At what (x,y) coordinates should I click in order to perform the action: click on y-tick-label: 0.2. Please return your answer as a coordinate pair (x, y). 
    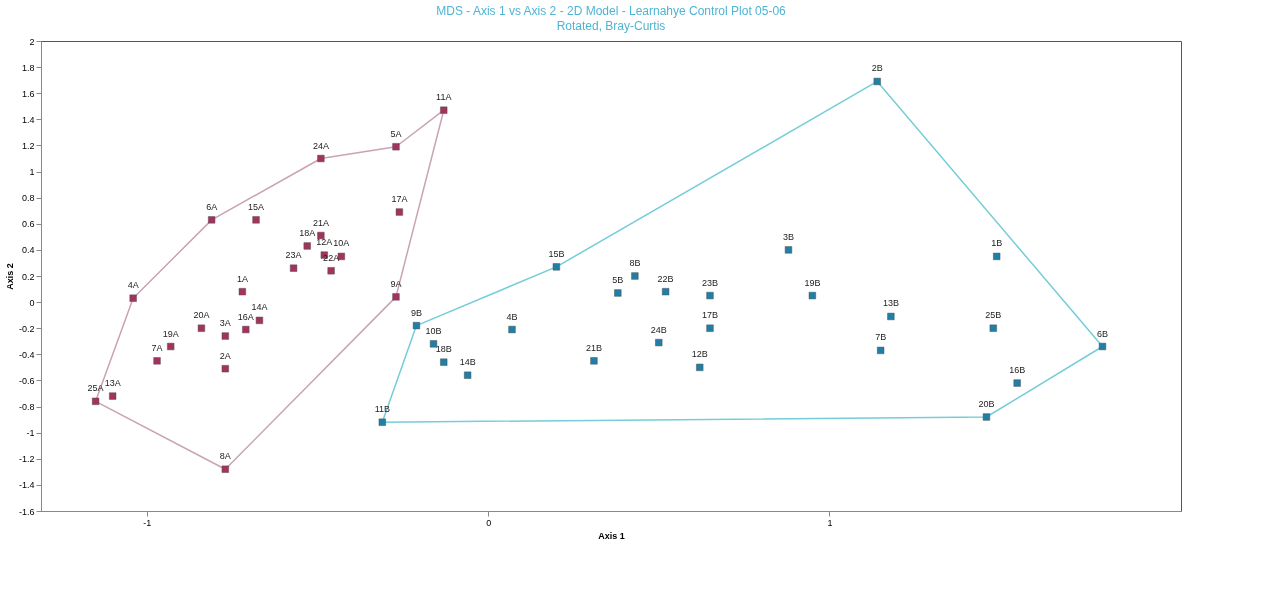
    Looking at the image, I should click on (28, 276).